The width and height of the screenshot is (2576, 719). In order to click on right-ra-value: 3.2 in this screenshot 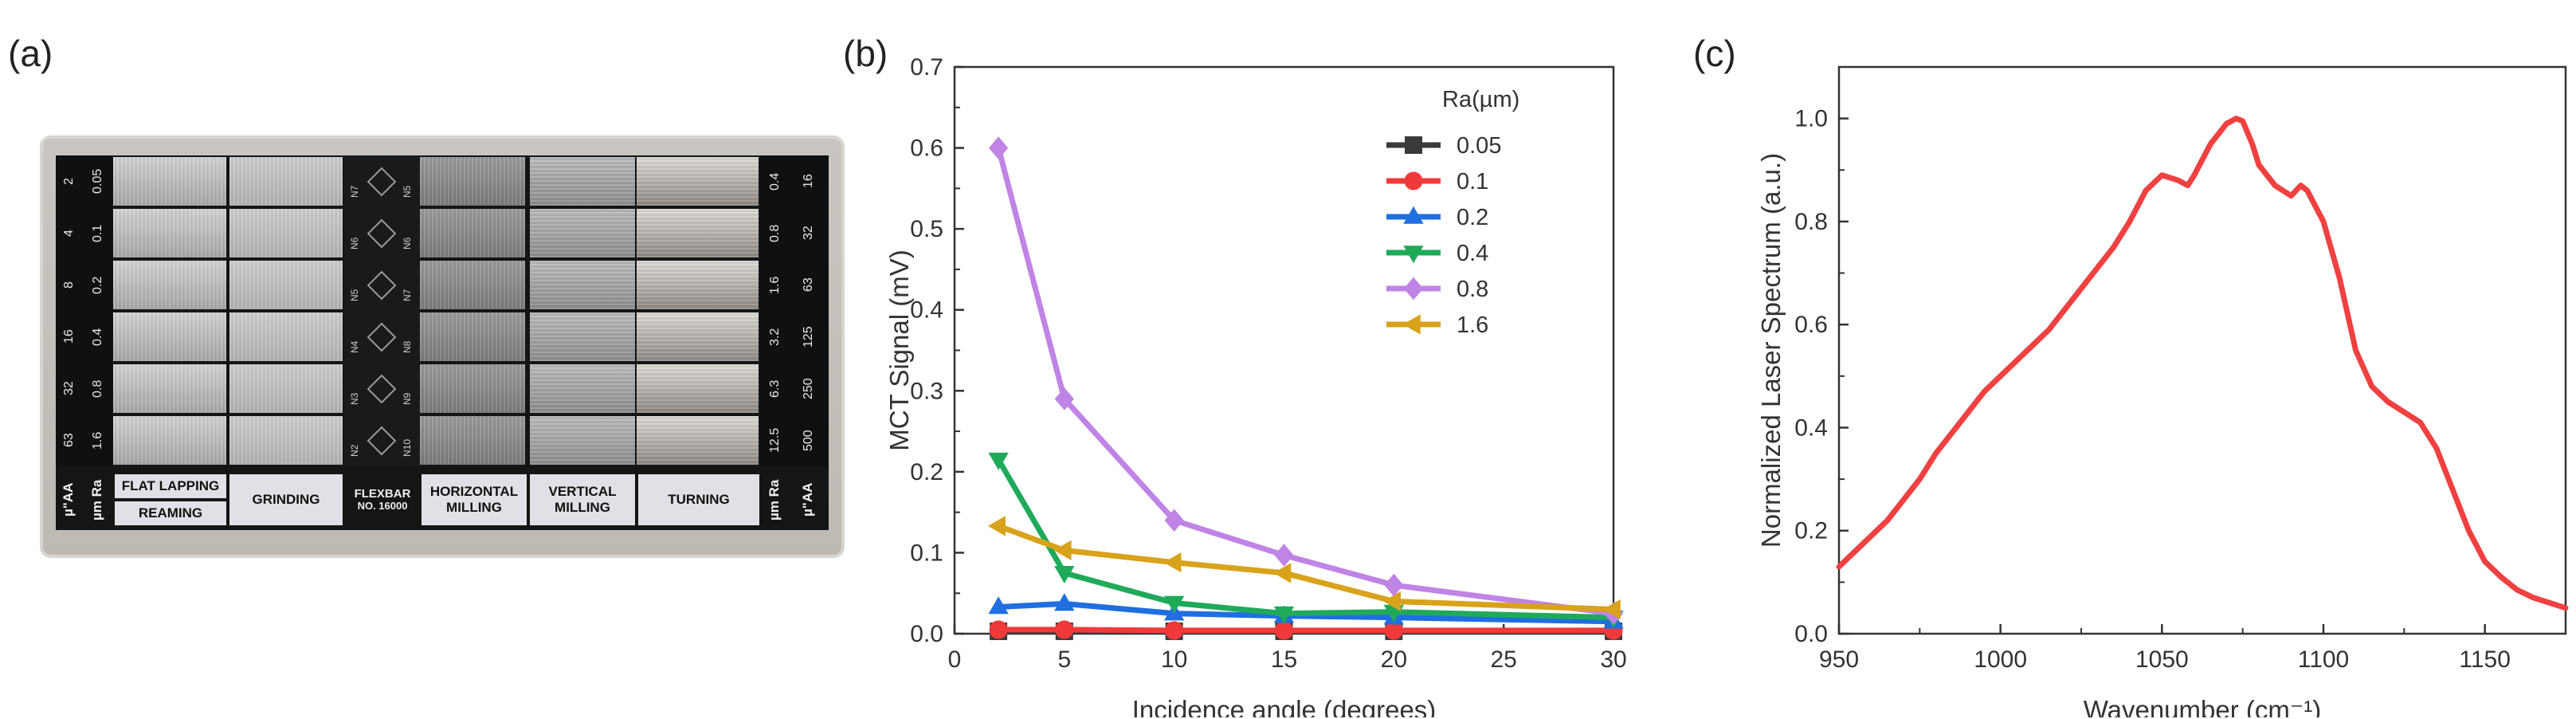, I will do `click(775, 337)`.